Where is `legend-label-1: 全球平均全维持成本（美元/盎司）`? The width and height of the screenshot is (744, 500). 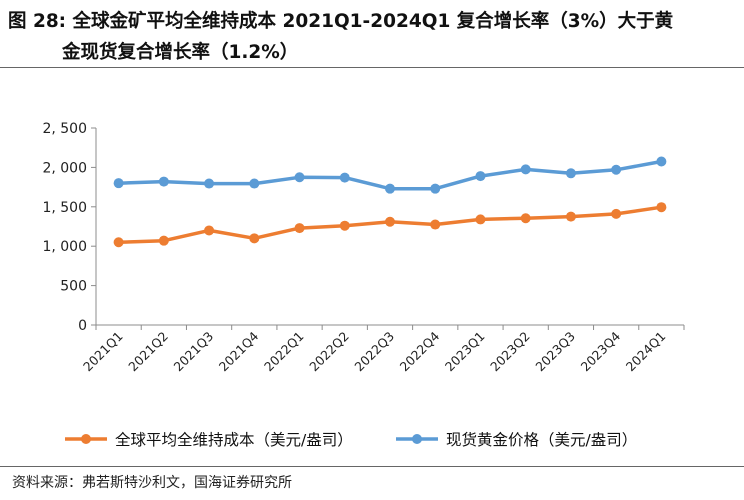 legend-label-1: 全球平均全维持成本（美元/盎司） is located at coordinates (234, 440).